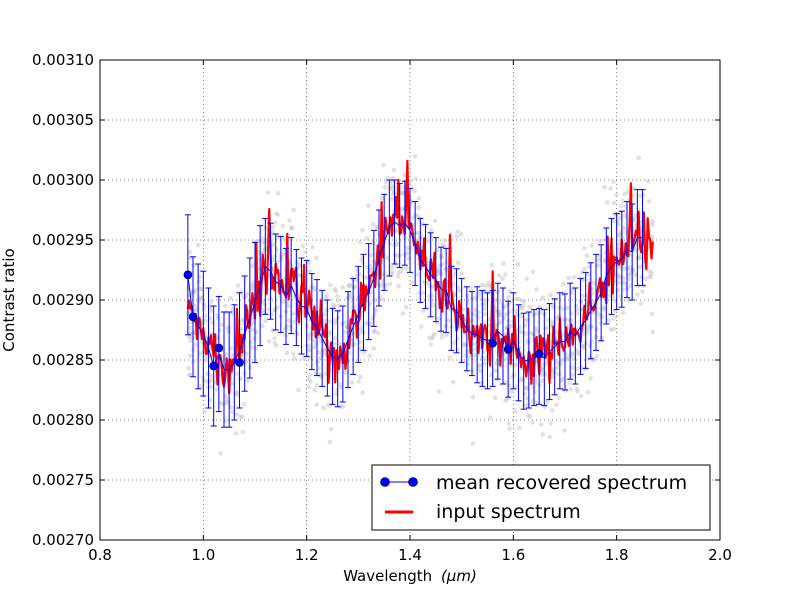 This screenshot has height=600, width=800. What do you see at coordinates (307, 555) in the screenshot?
I see `x-tick-label: 1.2` at bounding box center [307, 555].